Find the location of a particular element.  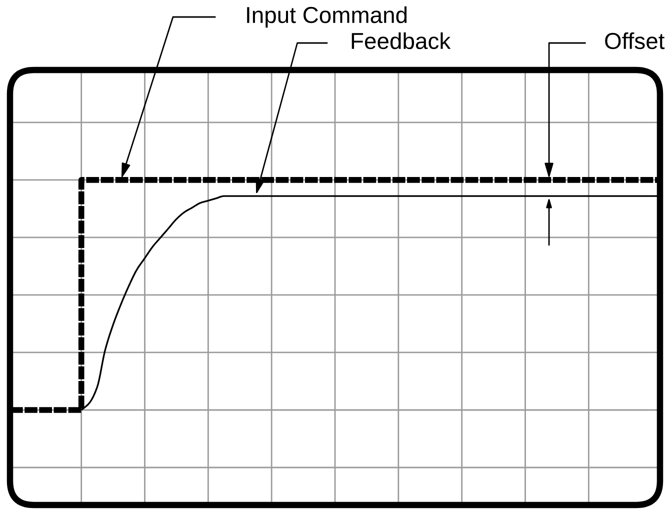

text: Input Command is located at coordinates (327, 17).